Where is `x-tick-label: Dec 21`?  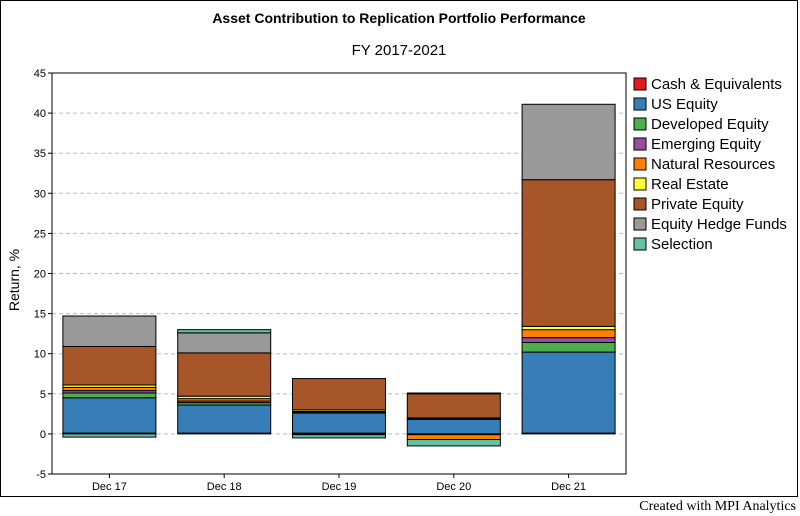 x-tick-label: Dec 21 is located at coordinates (568, 487).